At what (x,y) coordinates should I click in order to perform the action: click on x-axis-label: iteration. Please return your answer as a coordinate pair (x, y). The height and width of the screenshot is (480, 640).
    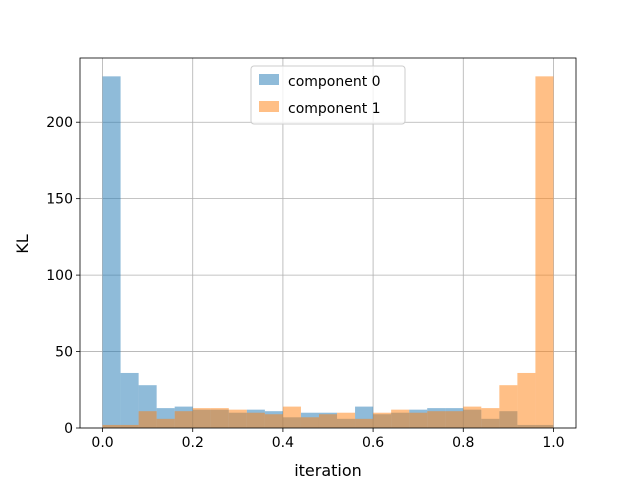
    Looking at the image, I should click on (328, 470).